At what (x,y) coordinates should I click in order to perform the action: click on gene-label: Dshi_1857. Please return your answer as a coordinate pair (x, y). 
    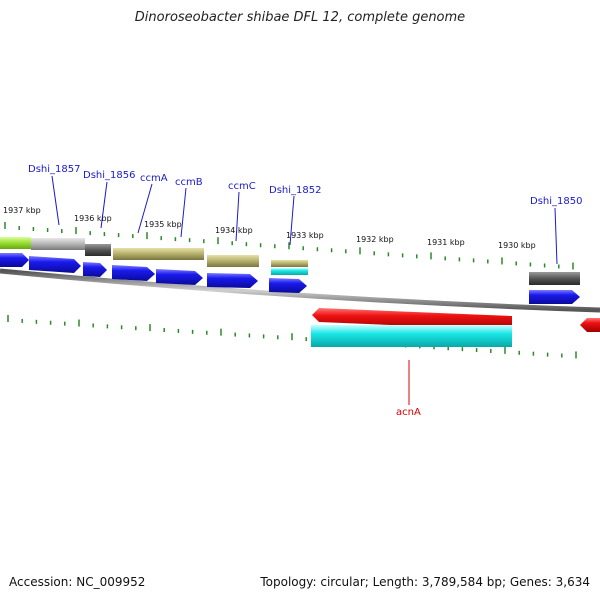
    Looking at the image, I should click on (54, 169).